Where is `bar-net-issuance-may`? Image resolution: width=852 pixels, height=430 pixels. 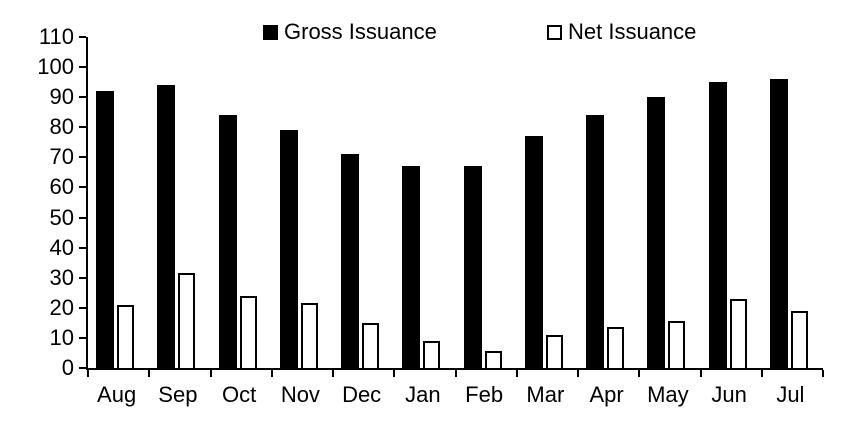
bar-net-issuance-may is located at coordinates (677, 344).